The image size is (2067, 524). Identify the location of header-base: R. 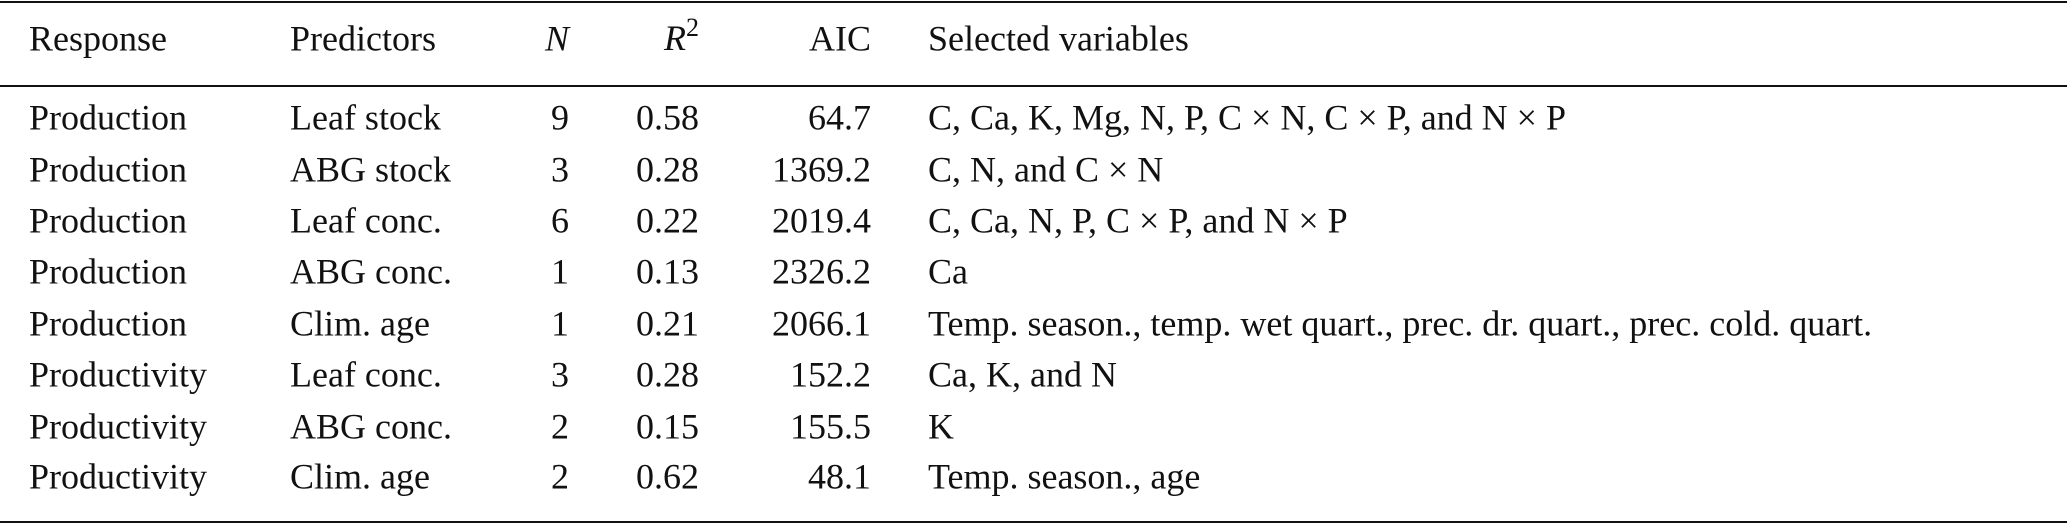
(674, 38).